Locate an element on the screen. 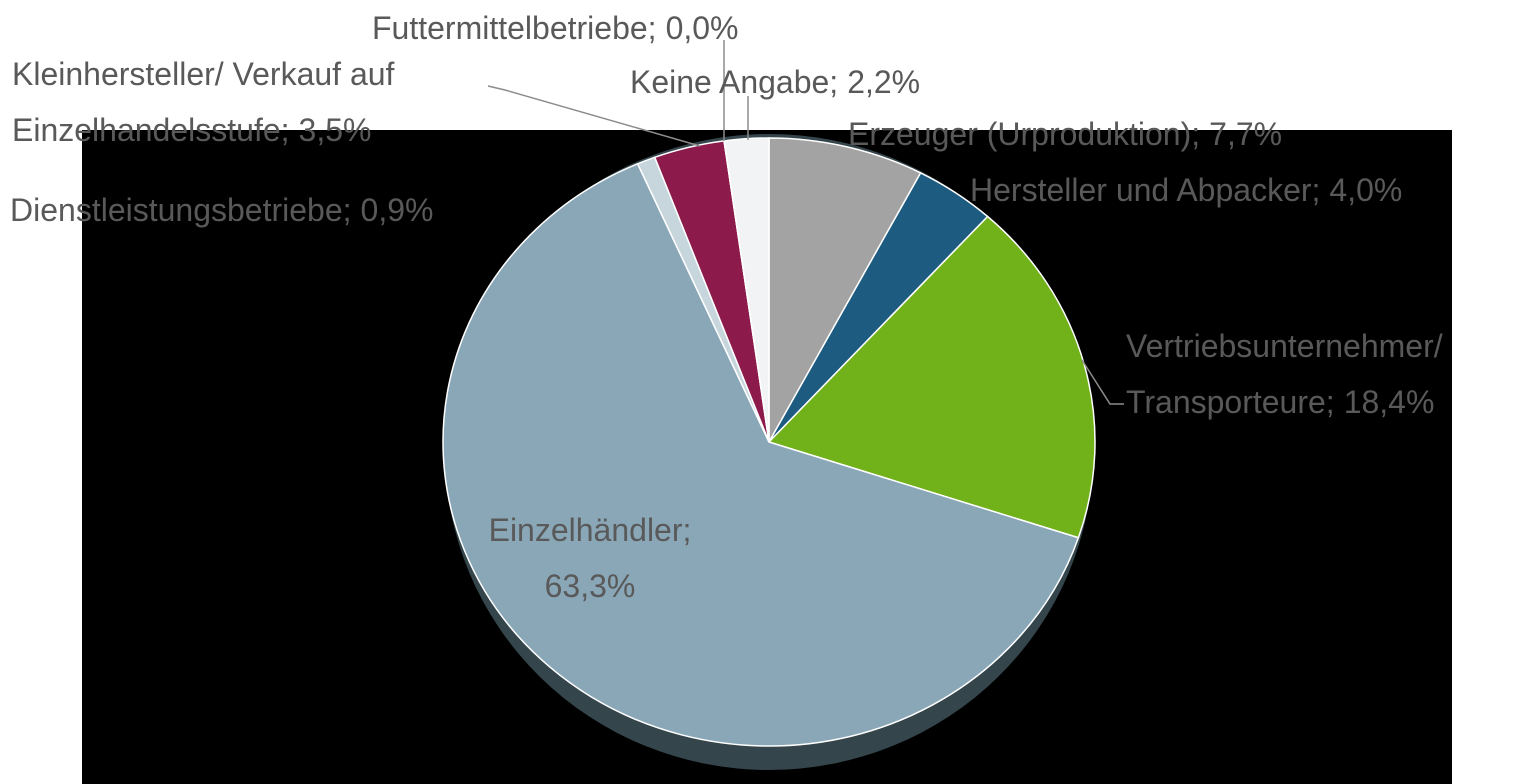 This screenshot has height=784, width=1537. category-label: Einzelhändler; is located at coordinates (590, 530).